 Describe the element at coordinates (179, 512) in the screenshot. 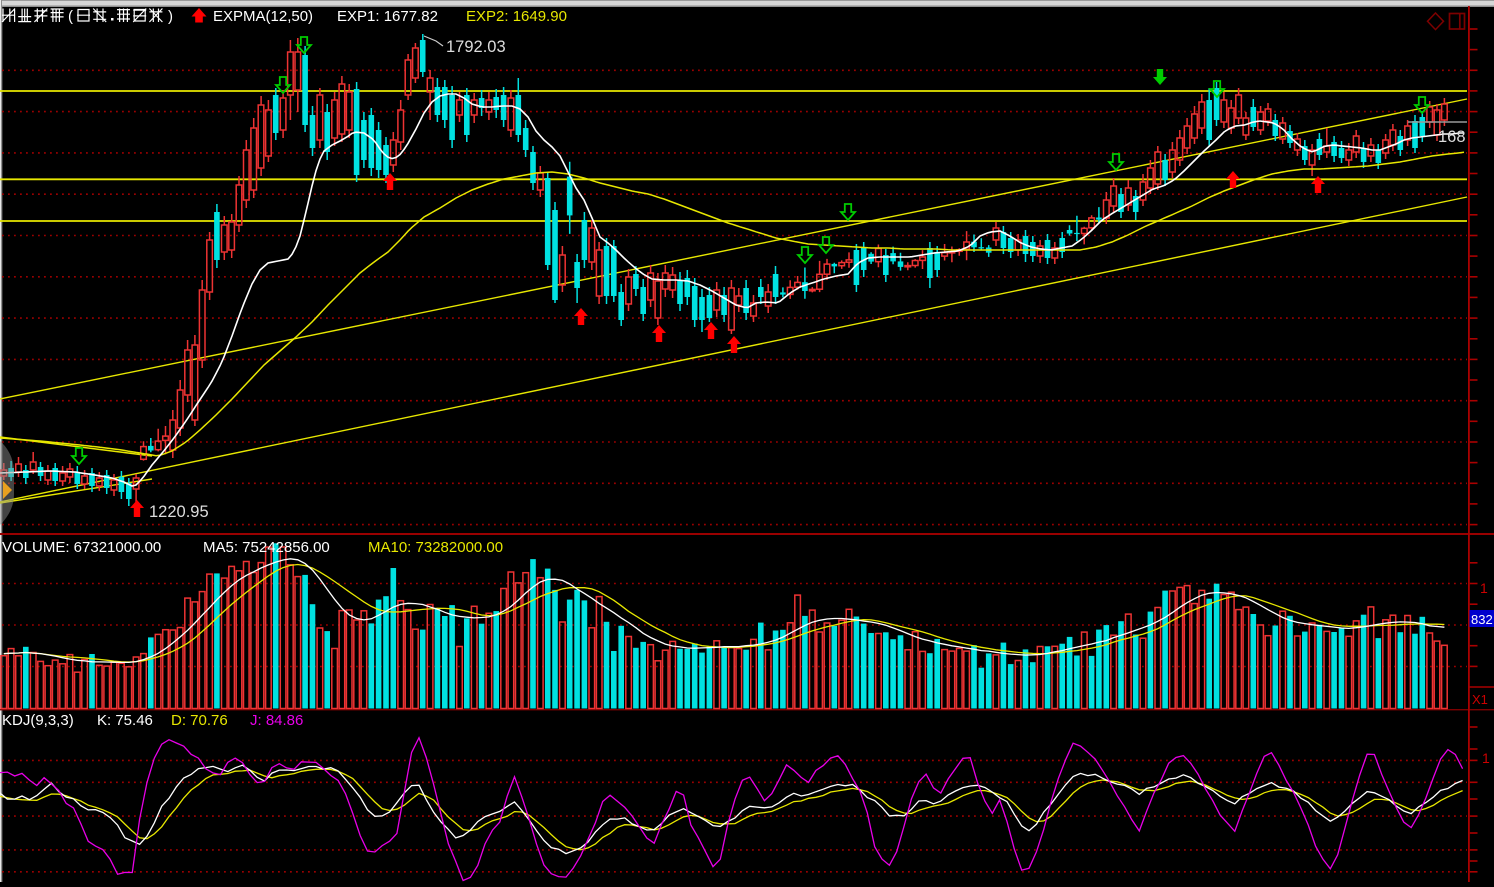

I see `svg-text: 1220.95` at that location.